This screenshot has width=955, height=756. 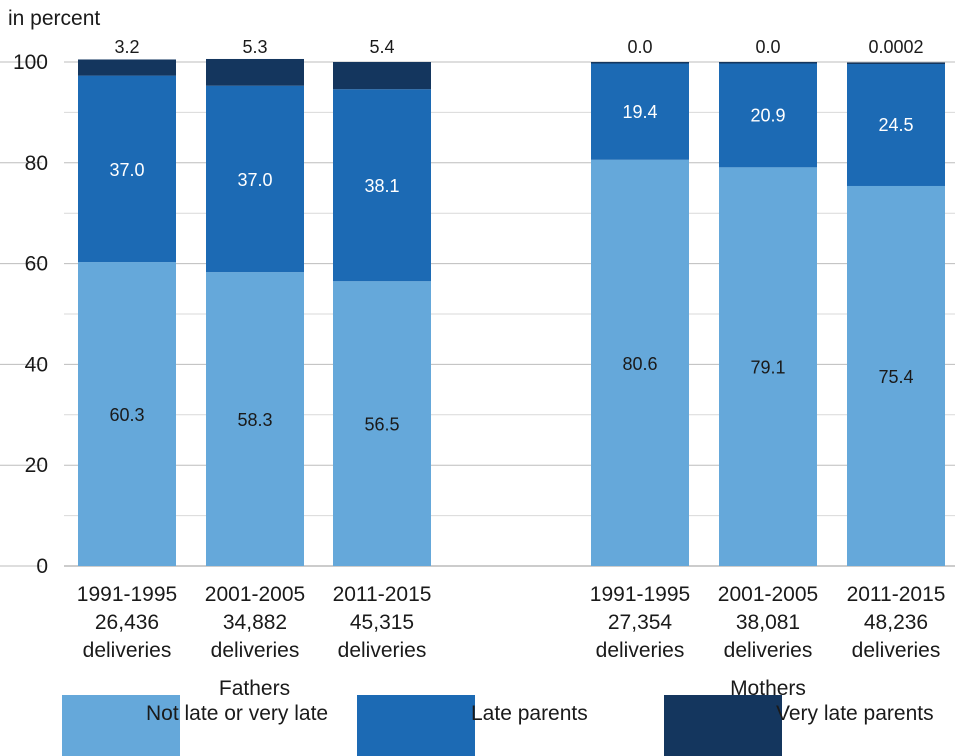 What do you see at coordinates (127, 622) in the screenshot?
I see `x-category-label: 26,436` at bounding box center [127, 622].